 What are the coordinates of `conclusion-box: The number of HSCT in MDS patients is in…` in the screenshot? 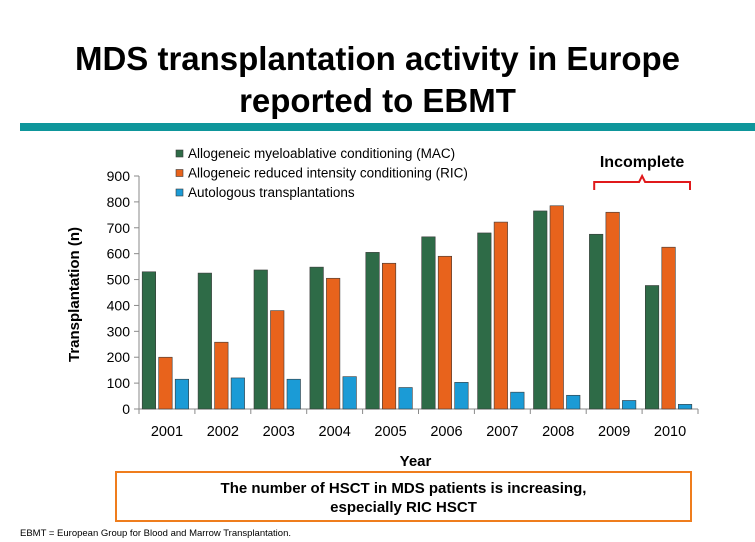 It's located at (403, 496).